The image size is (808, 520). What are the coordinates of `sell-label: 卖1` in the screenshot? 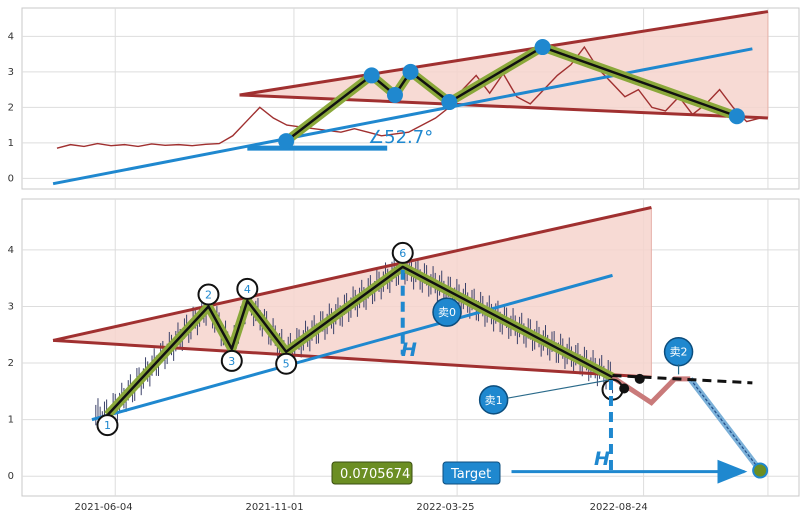 It's located at (494, 400).